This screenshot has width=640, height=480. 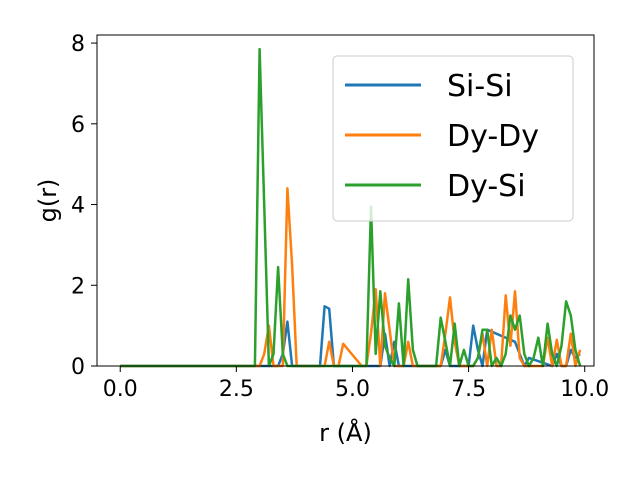 I want to click on y-tick-label: 4, so click(x=78, y=206).